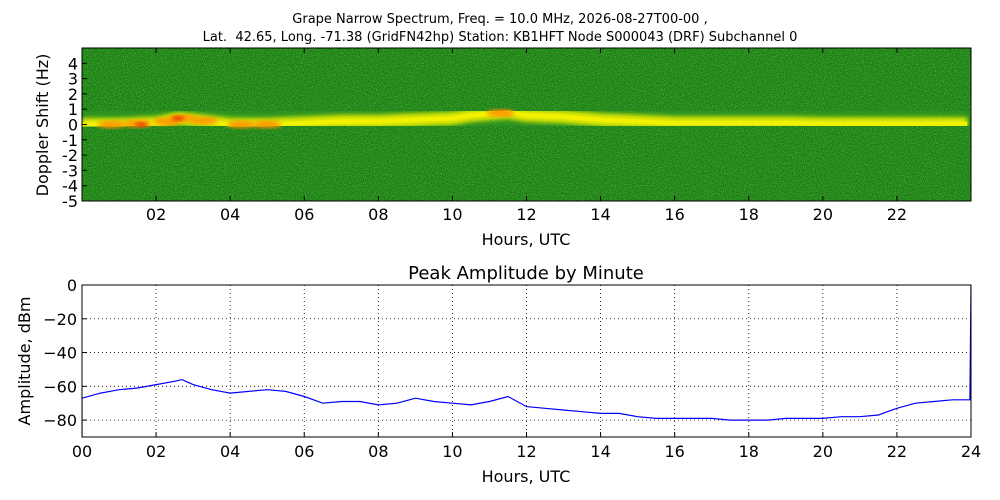 This screenshot has width=1000, height=500. I want to click on amplitude-x-label: Hours, UTC, so click(526, 476).